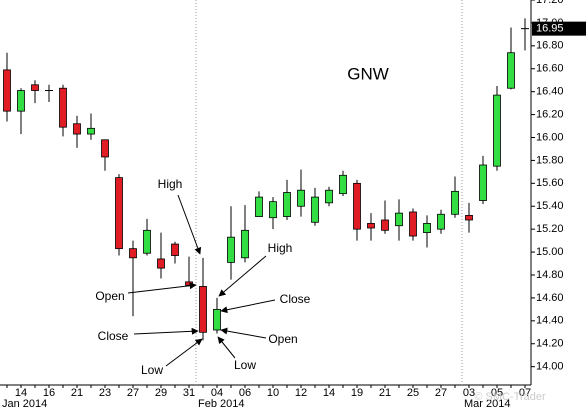 The width and height of the screenshot is (586, 410). Describe the element at coordinates (217, 393) in the screenshot. I see `x-tick-label: 04` at that location.